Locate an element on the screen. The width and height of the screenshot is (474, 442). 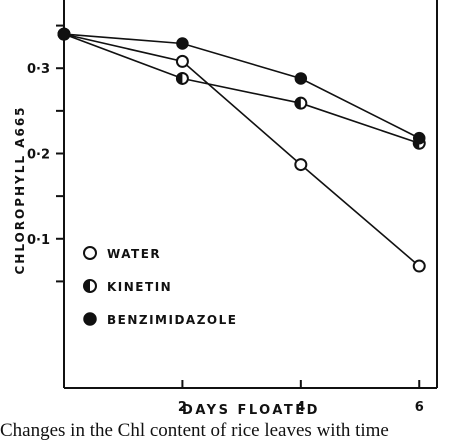
x-tick-label: 6 is located at coordinates (419, 407).